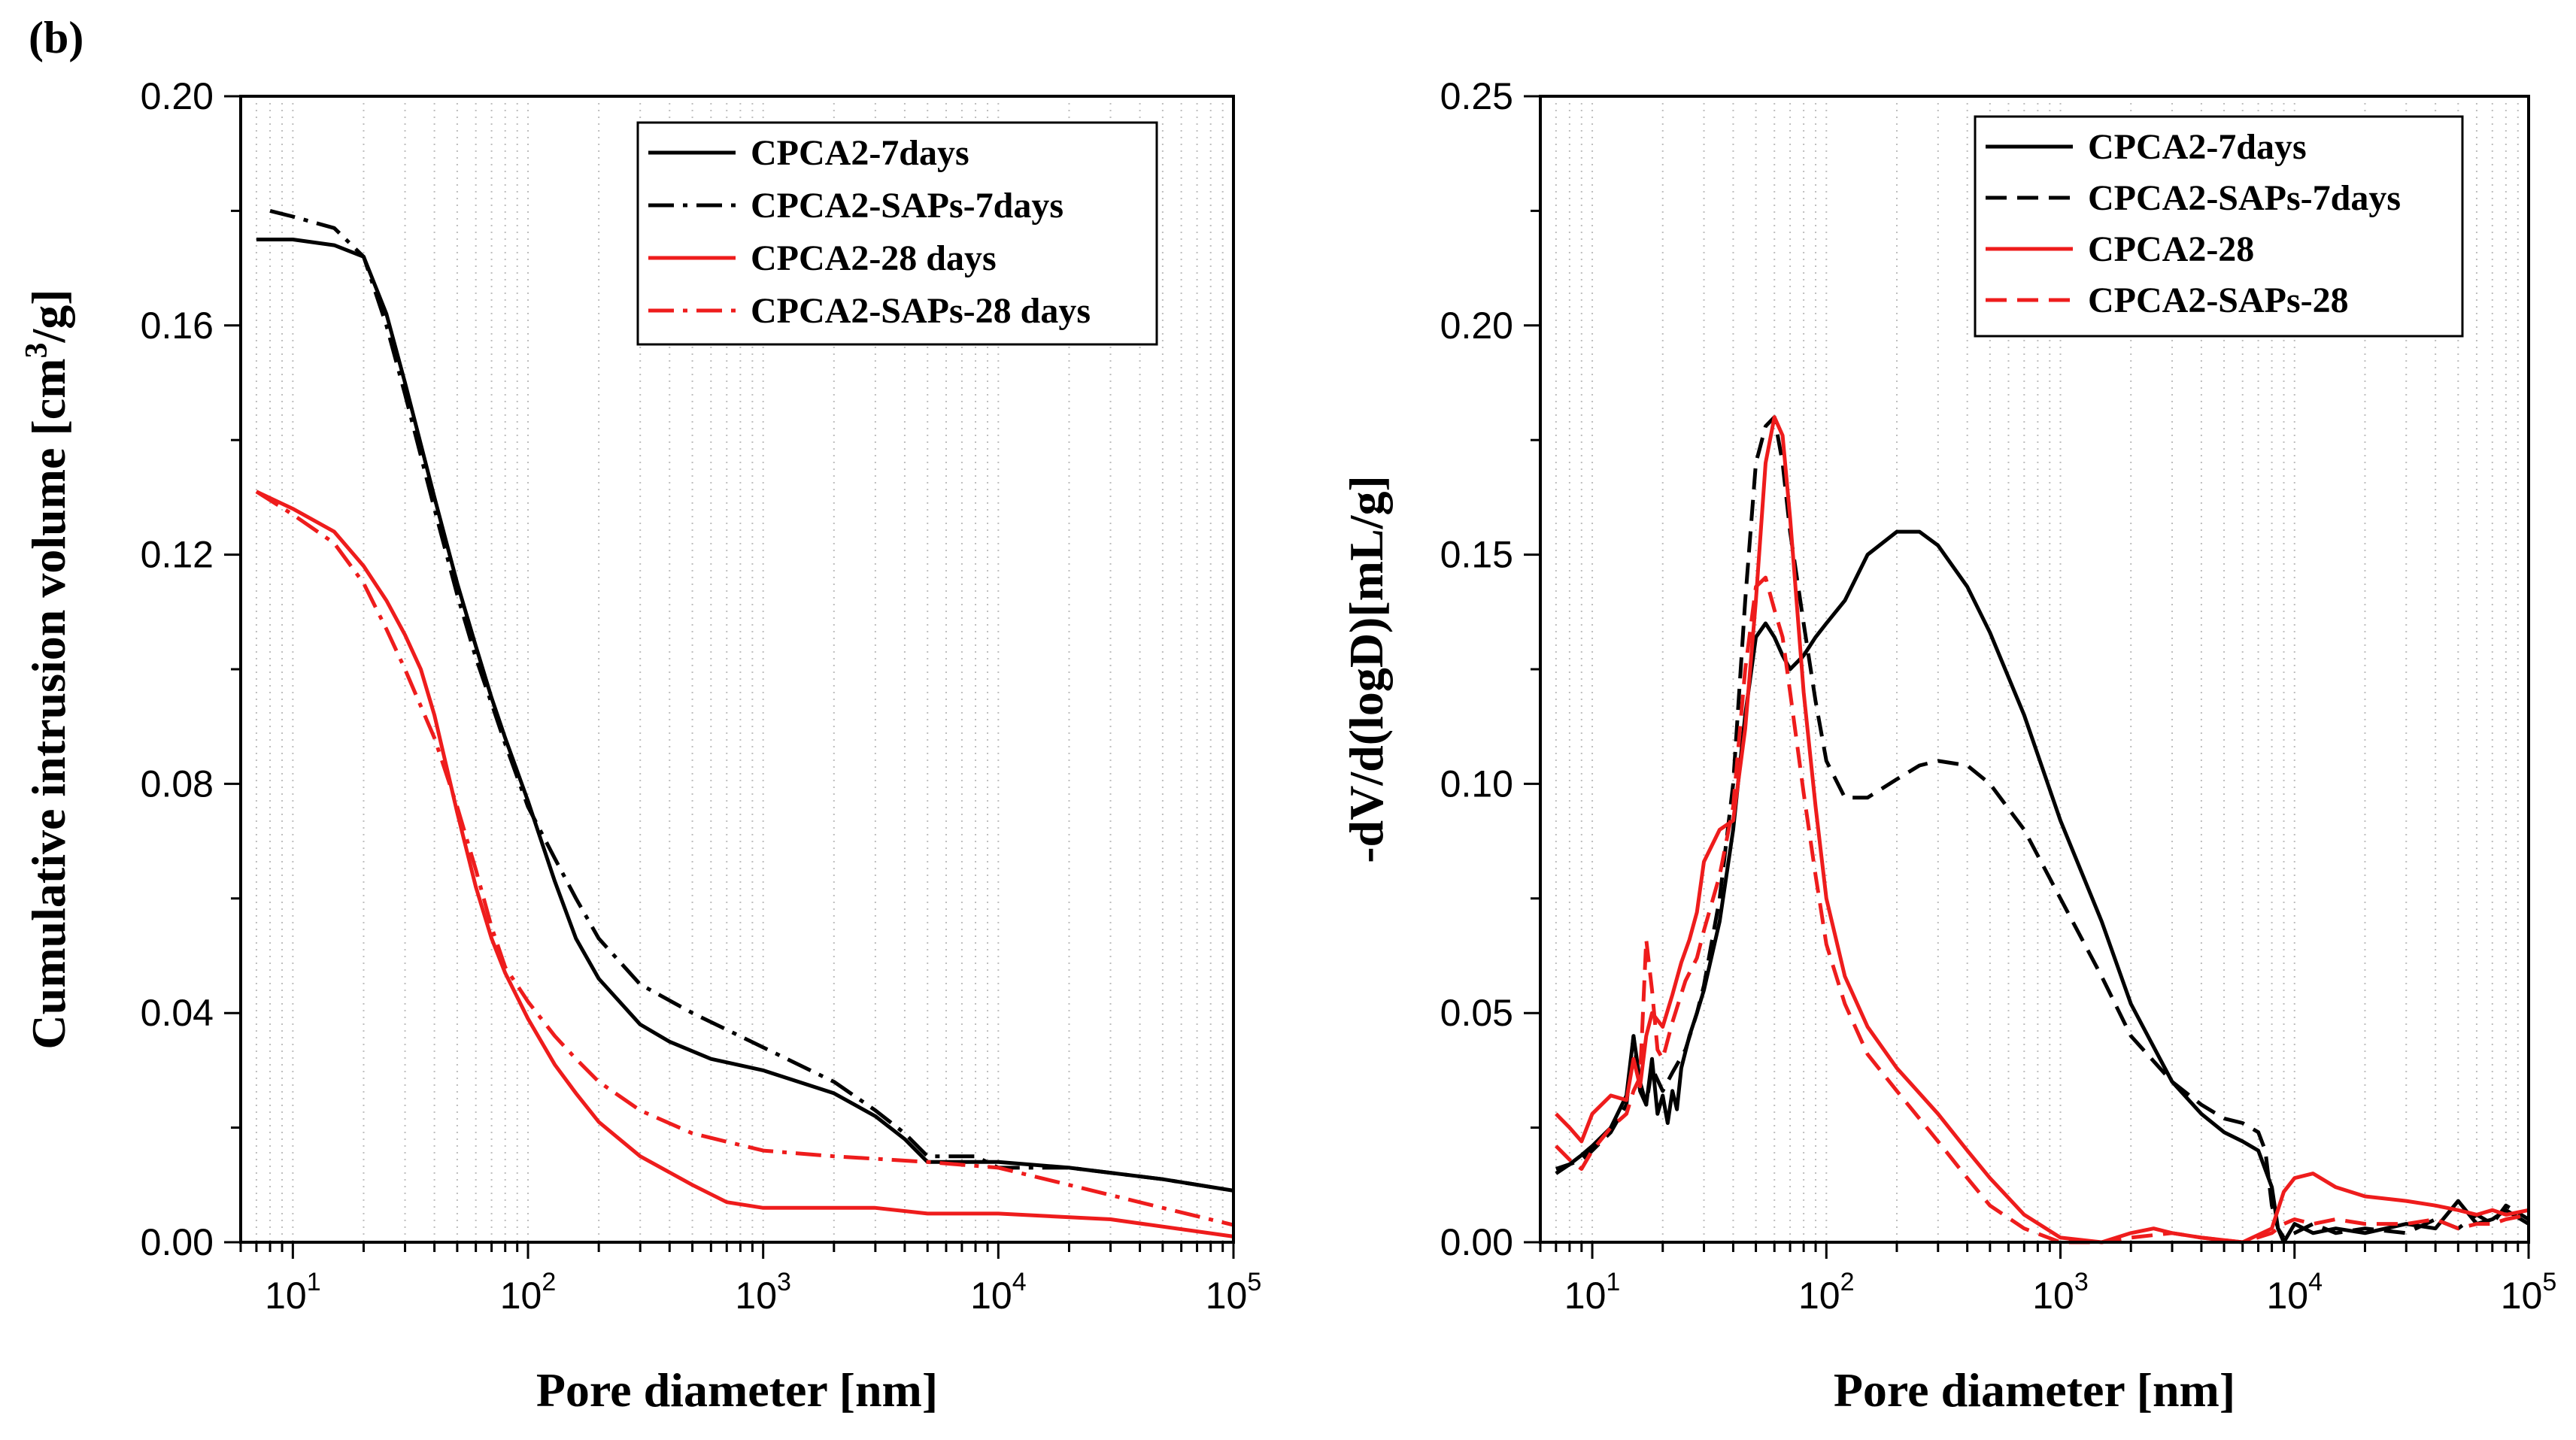  Describe the element at coordinates (1366, 669) in the screenshot. I see `y-axis-title: -dV/d(logD)[mL/g]` at that location.